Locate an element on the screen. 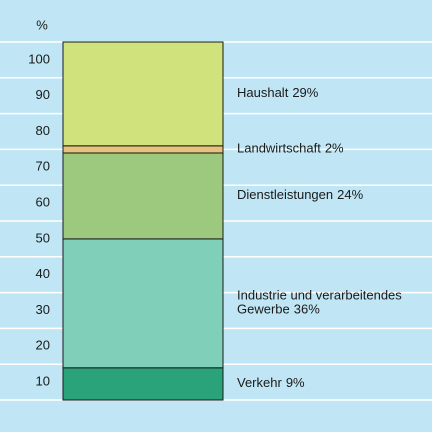 The width and height of the screenshot is (432, 432). segment-name: Dienstleistungen is located at coordinates (285, 194).